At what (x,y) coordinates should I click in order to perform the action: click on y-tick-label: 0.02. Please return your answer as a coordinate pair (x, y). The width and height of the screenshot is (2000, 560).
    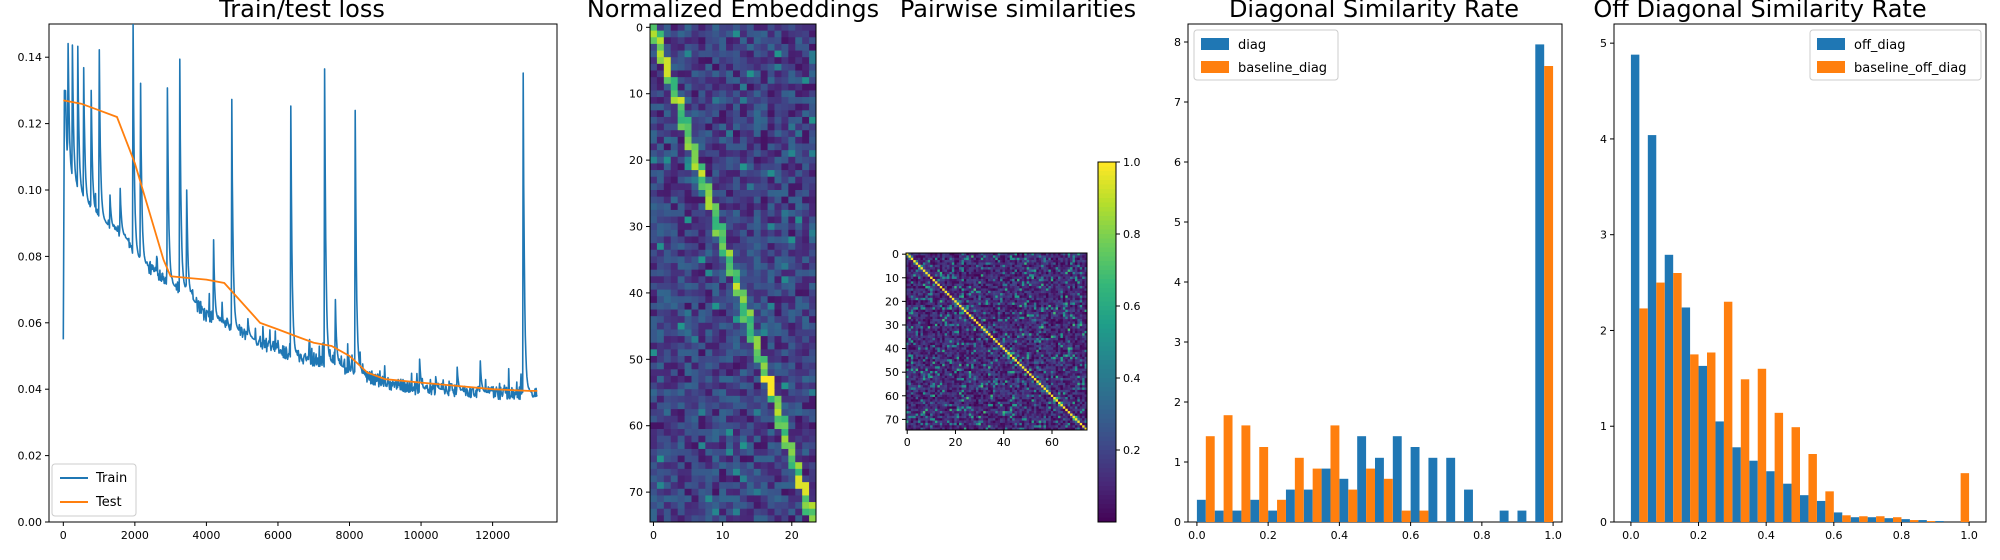
    Looking at the image, I should click on (30, 456).